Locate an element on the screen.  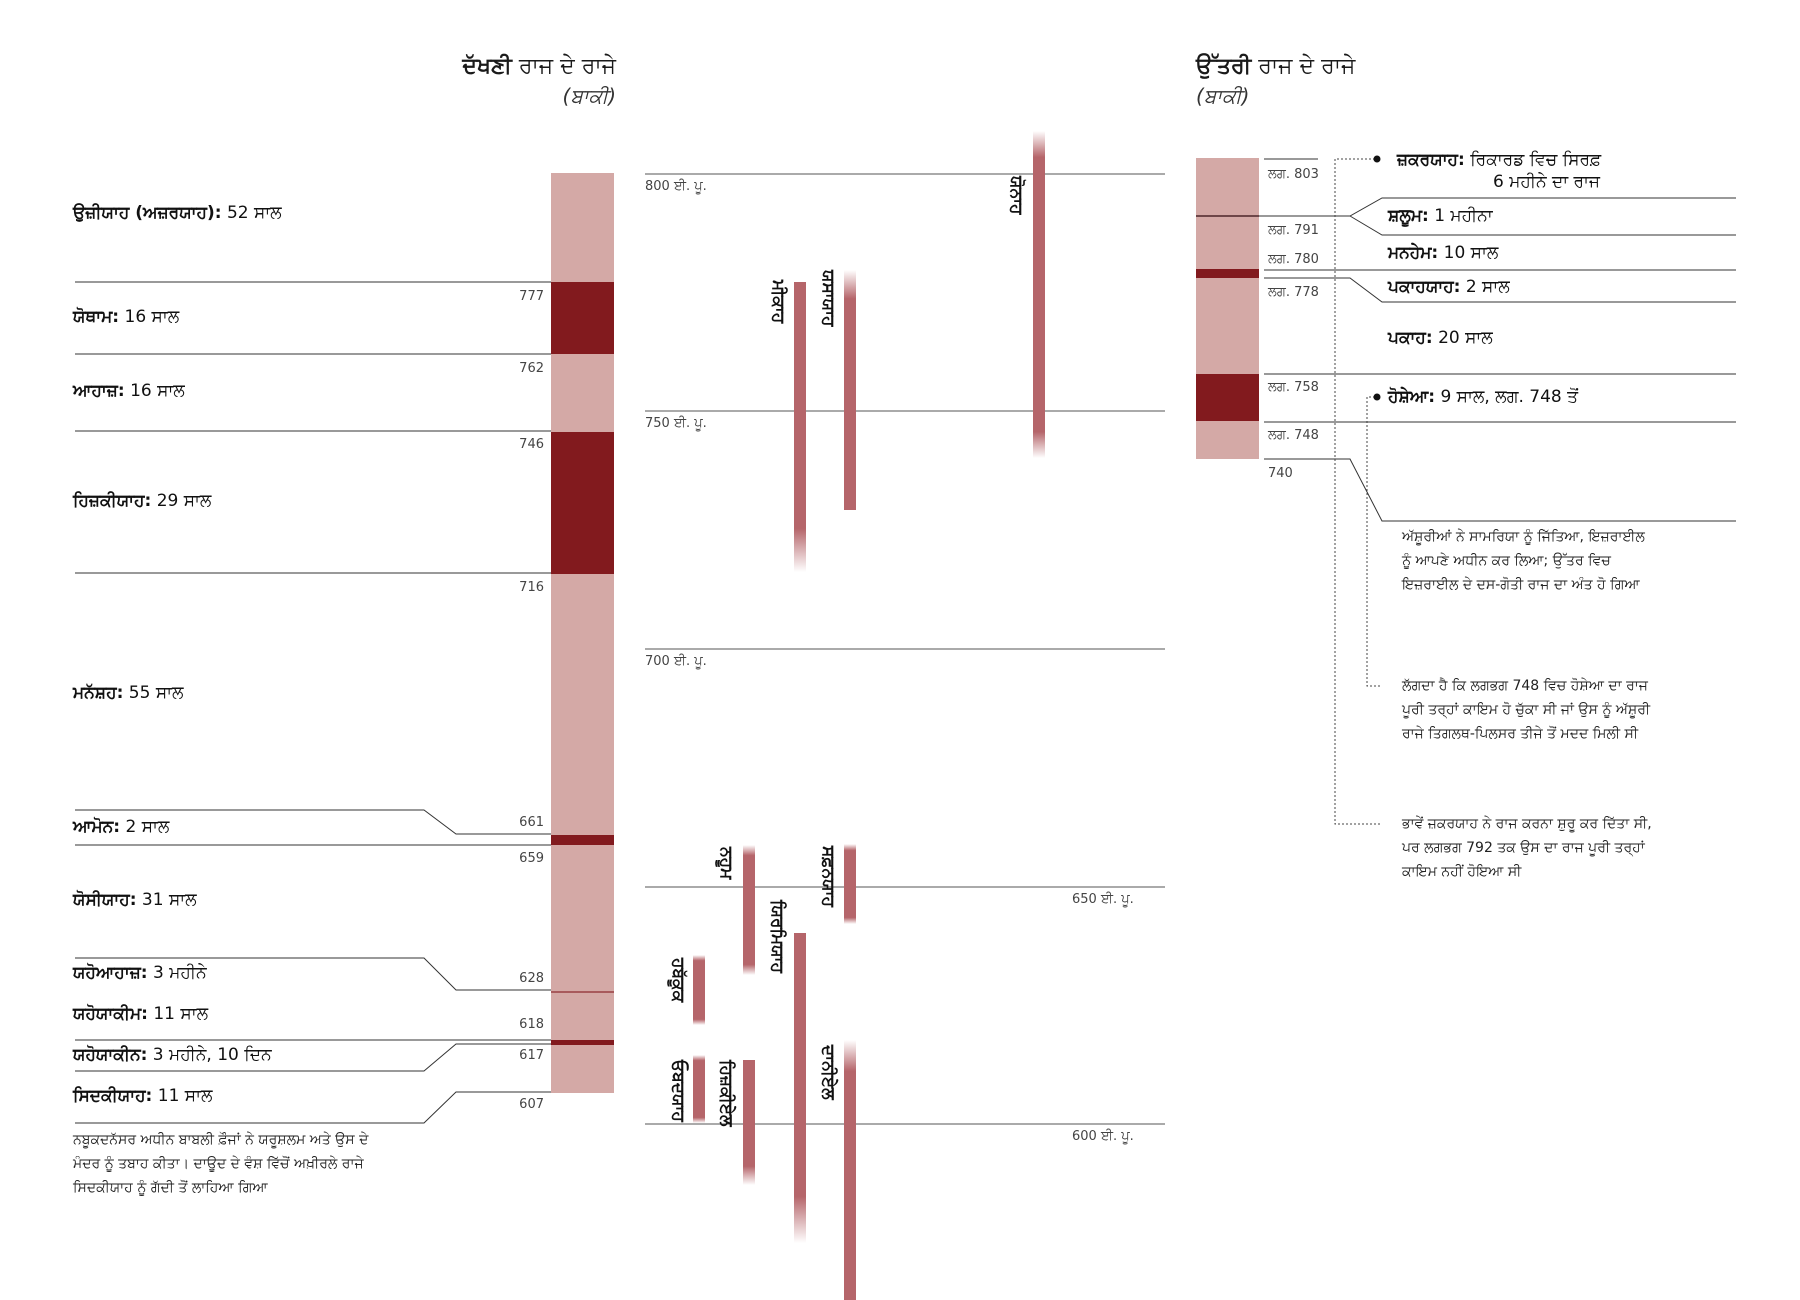
prophet-bar-daniel is located at coordinates (850, 1170).